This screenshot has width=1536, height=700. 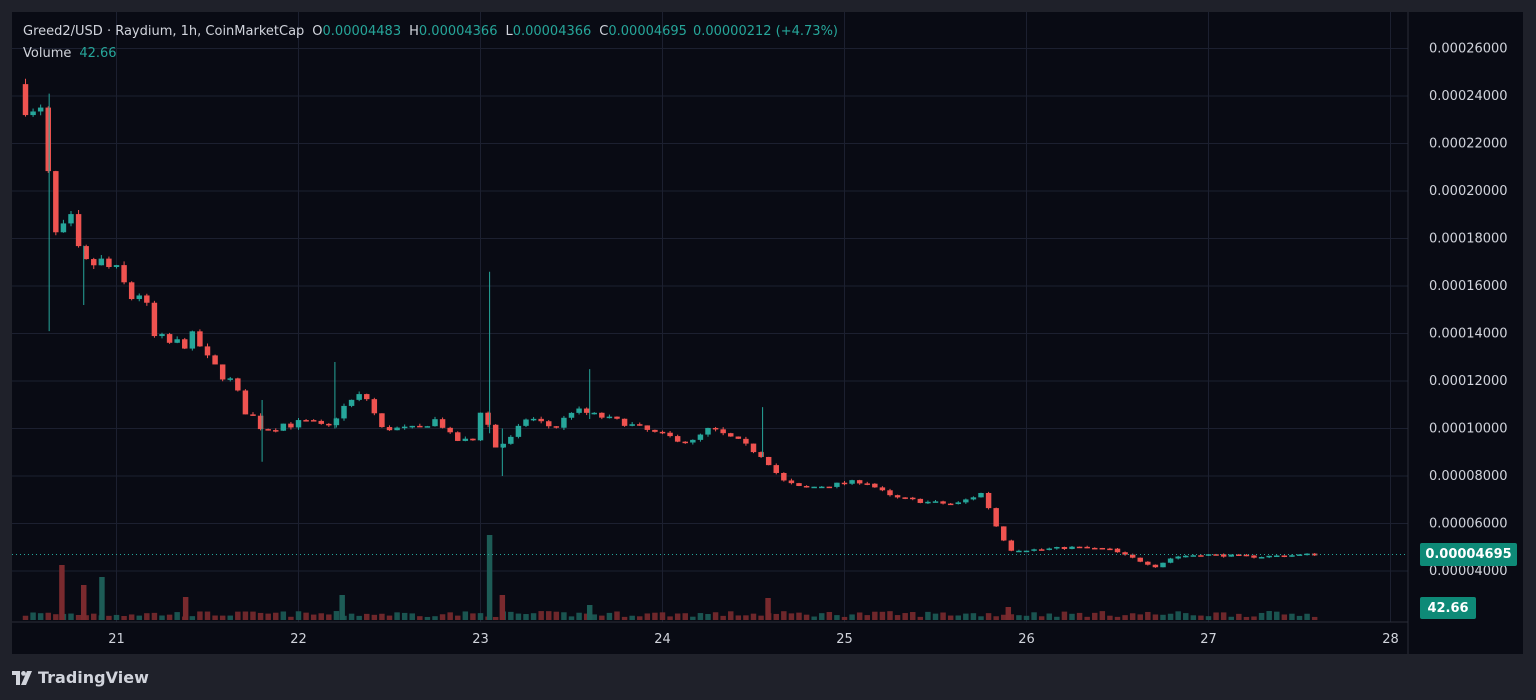 What do you see at coordinates (1390, 639) in the screenshot?
I see `time-tick-label: 28` at bounding box center [1390, 639].